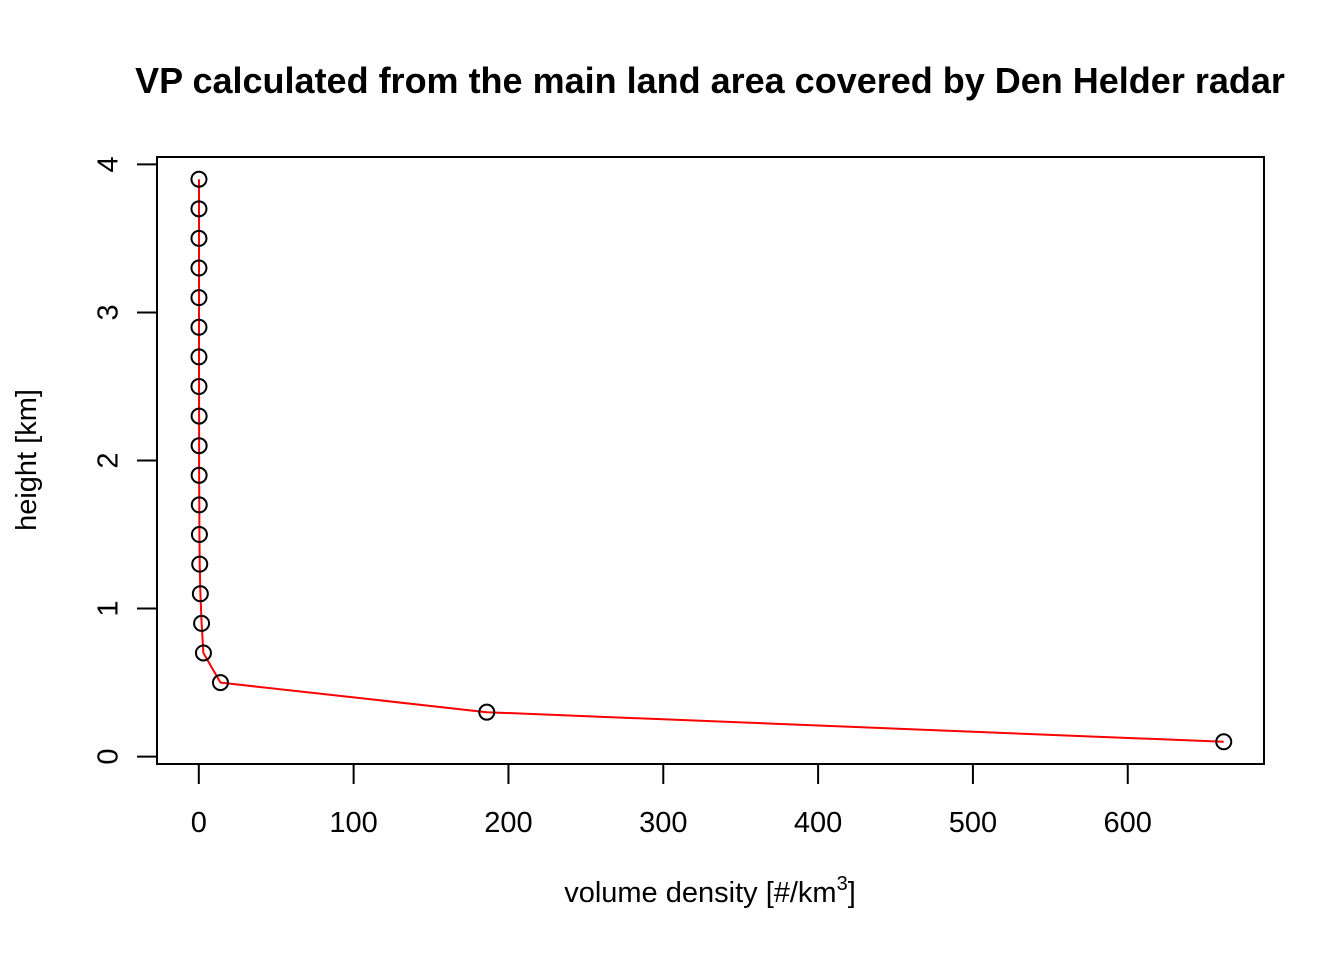  Describe the element at coordinates (109, 460) in the screenshot. I see `y-tick-label: 2` at that location.